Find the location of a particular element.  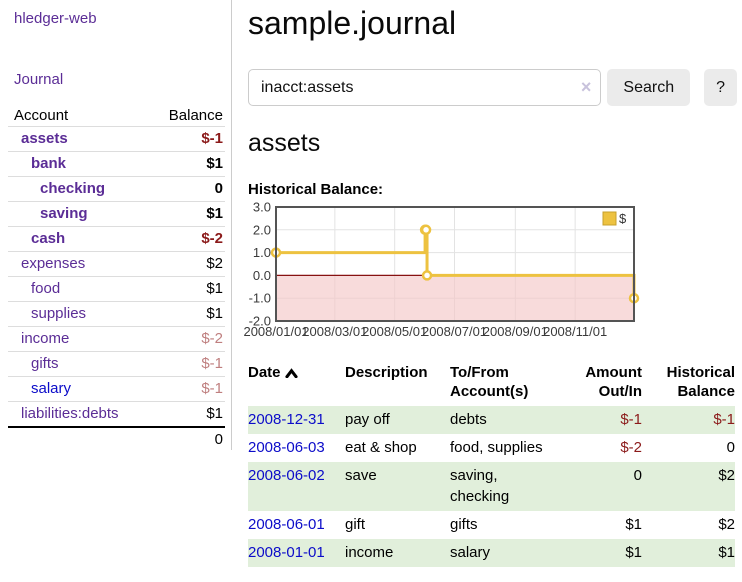

column-header-amount: Amount Out/In is located at coordinates (613, 382).